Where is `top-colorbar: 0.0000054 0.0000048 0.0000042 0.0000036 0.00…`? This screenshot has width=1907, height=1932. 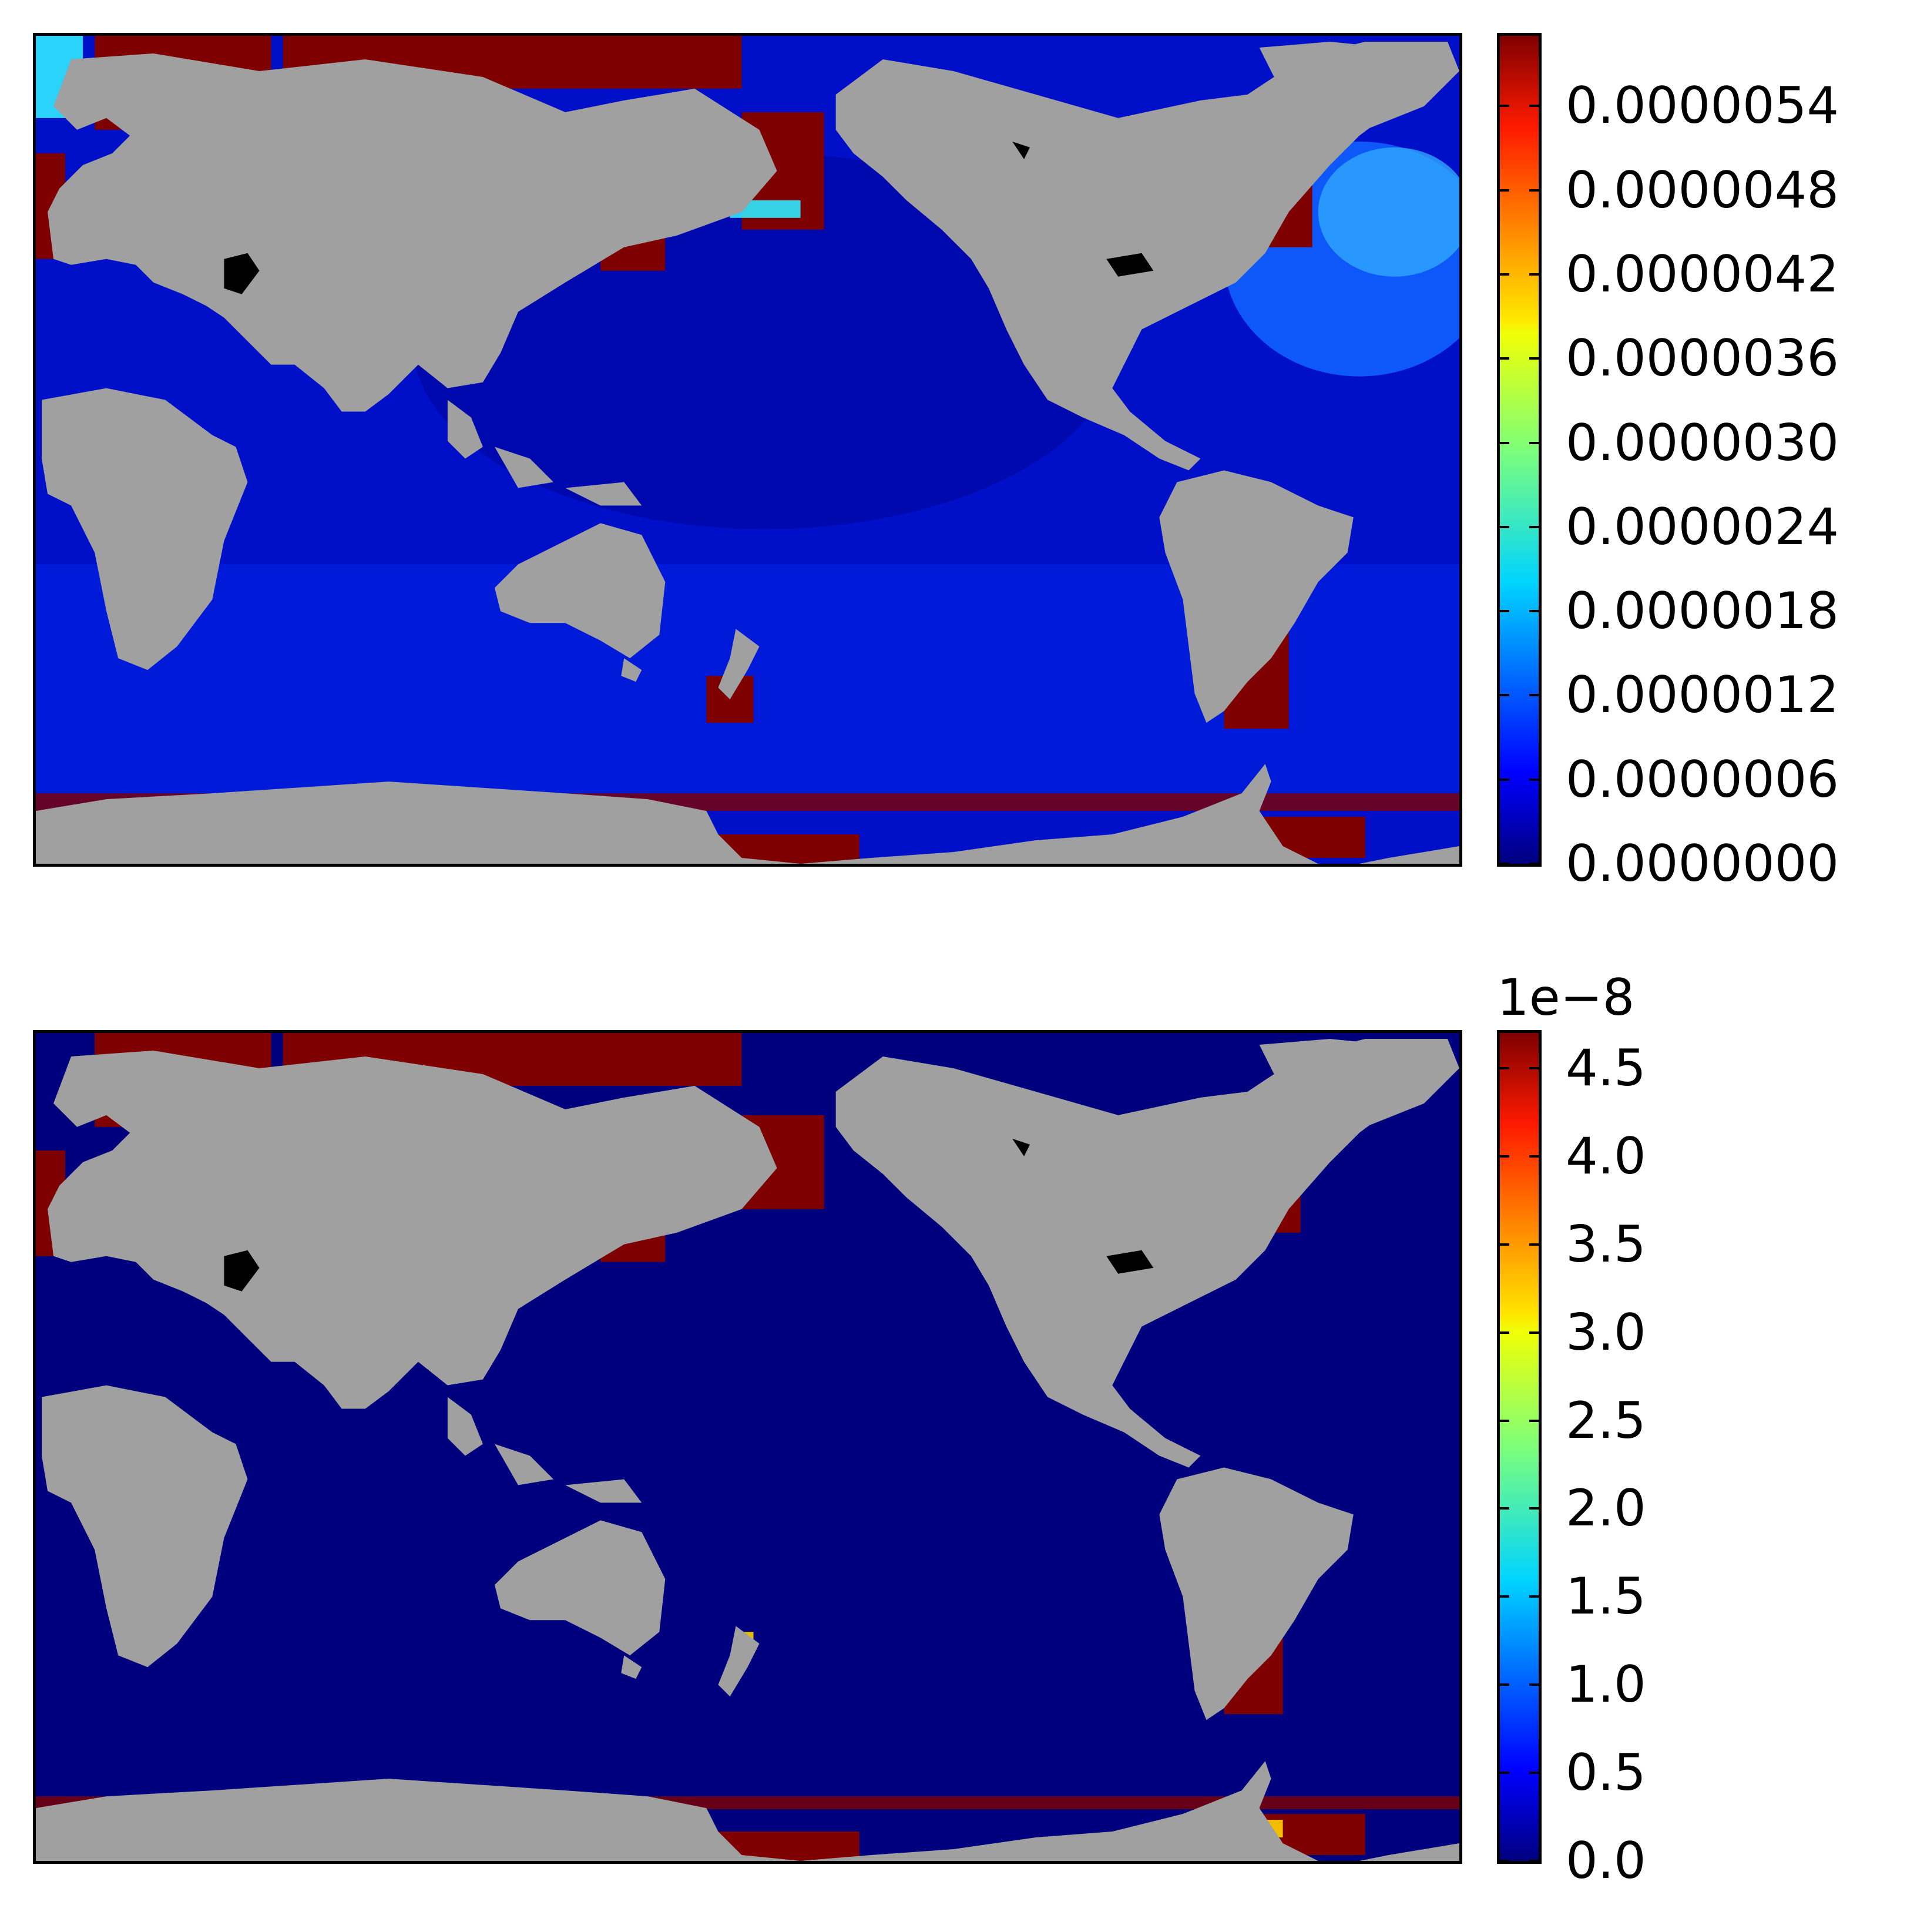 top-colorbar: 0.0000054 0.0000048 0.0000042 0.0000036 0.00… is located at coordinates (1668, 461).